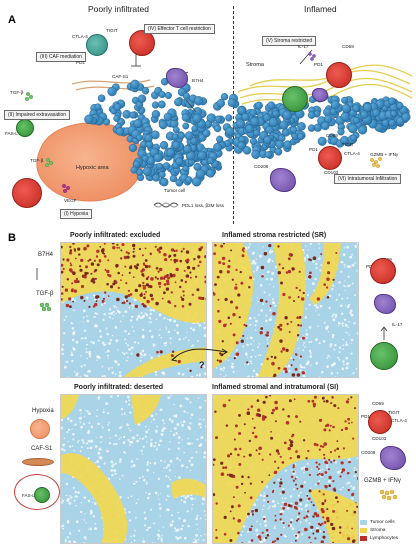 Image resolution: width=416 pixels, height=550 pixels. I want to click on label-pd1-left: PD1, so click(80, 62).